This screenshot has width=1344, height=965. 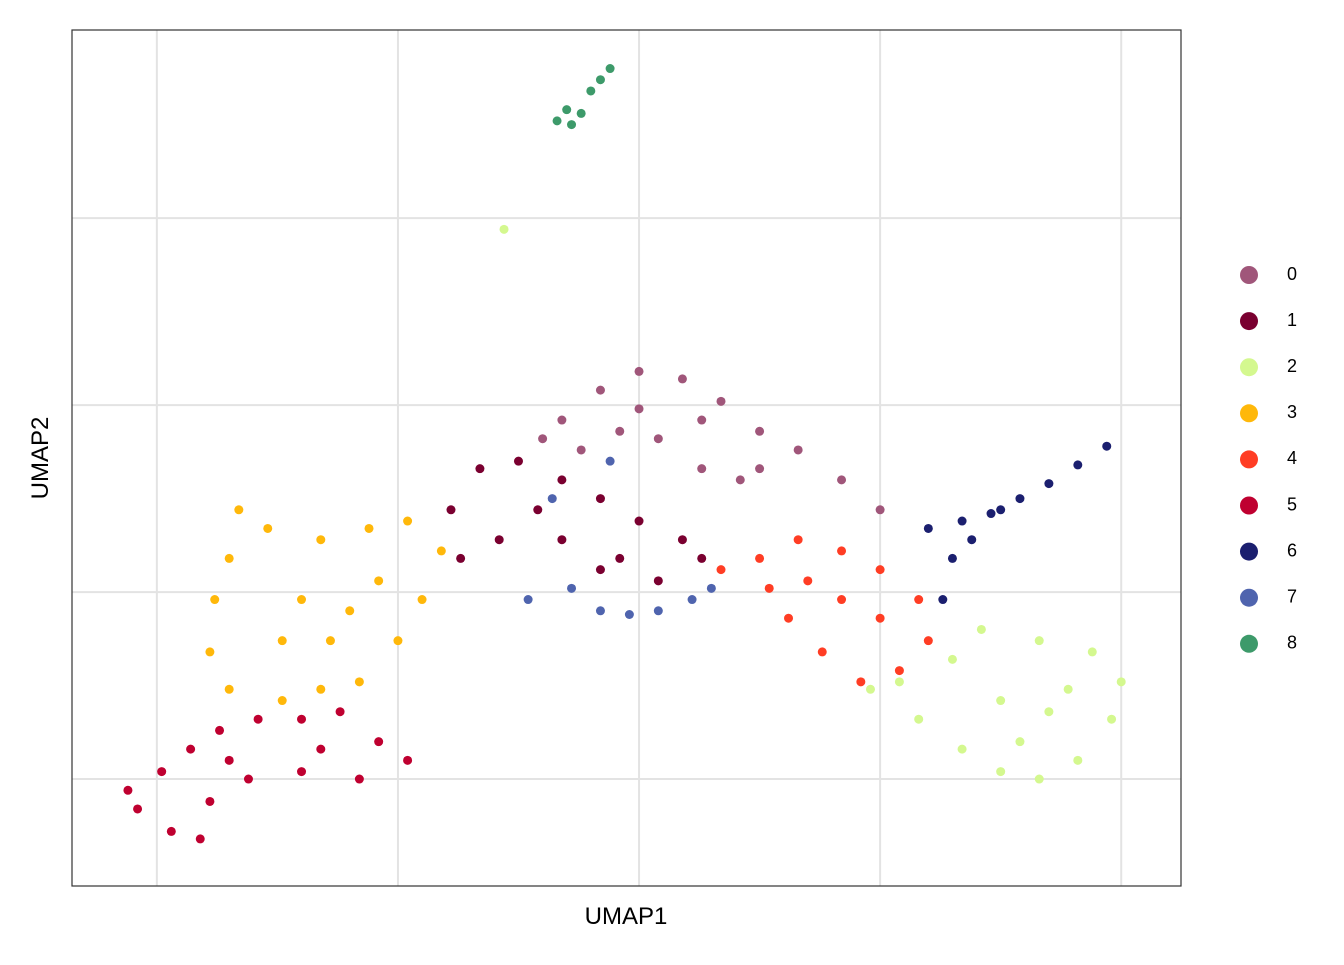 I want to click on legend-label: 7, so click(x=1292, y=596).